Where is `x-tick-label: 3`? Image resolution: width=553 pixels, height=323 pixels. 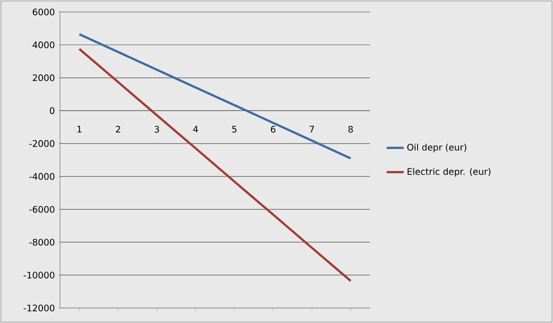
x-tick-label: 3 is located at coordinates (157, 129).